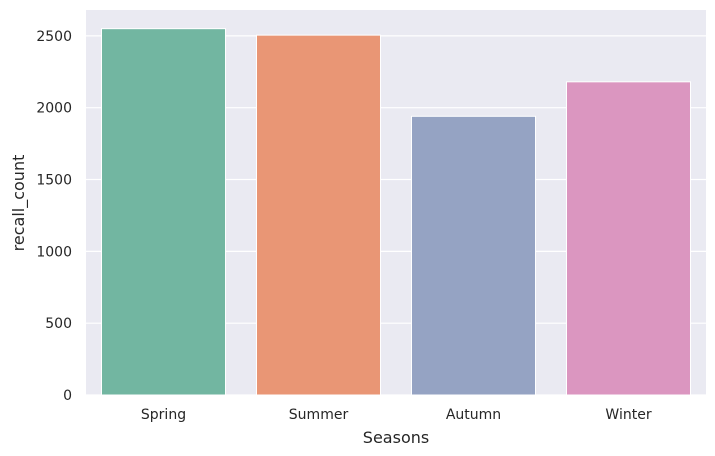 This screenshot has width=715, height=456. What do you see at coordinates (319, 415) in the screenshot?
I see `x-tick-label: Summer` at bounding box center [319, 415].